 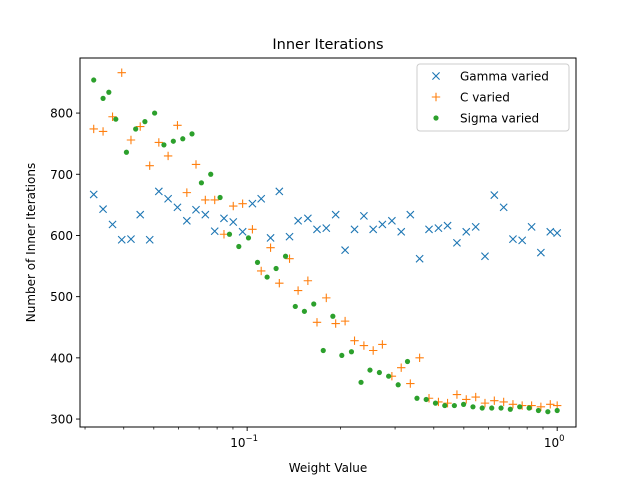 I want to click on legend-box, so click(x=493, y=97).